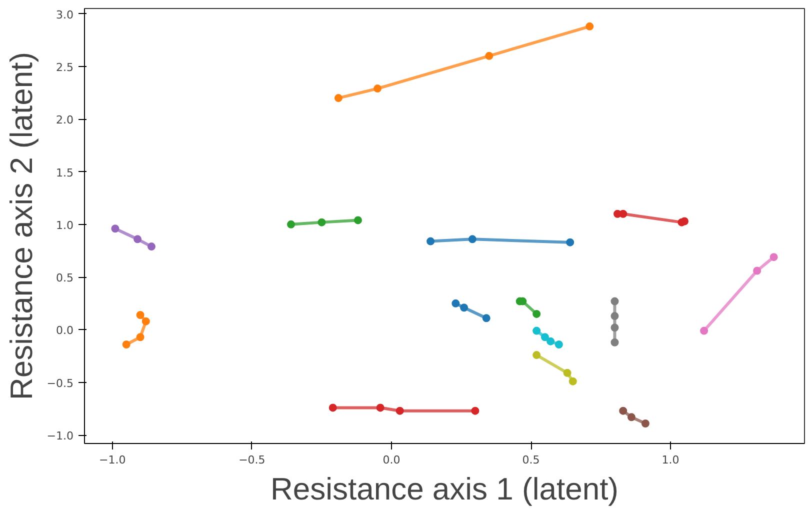 The image size is (812, 509). What do you see at coordinates (112, 460) in the screenshot?
I see `x-tick-label: −1.0` at bounding box center [112, 460].